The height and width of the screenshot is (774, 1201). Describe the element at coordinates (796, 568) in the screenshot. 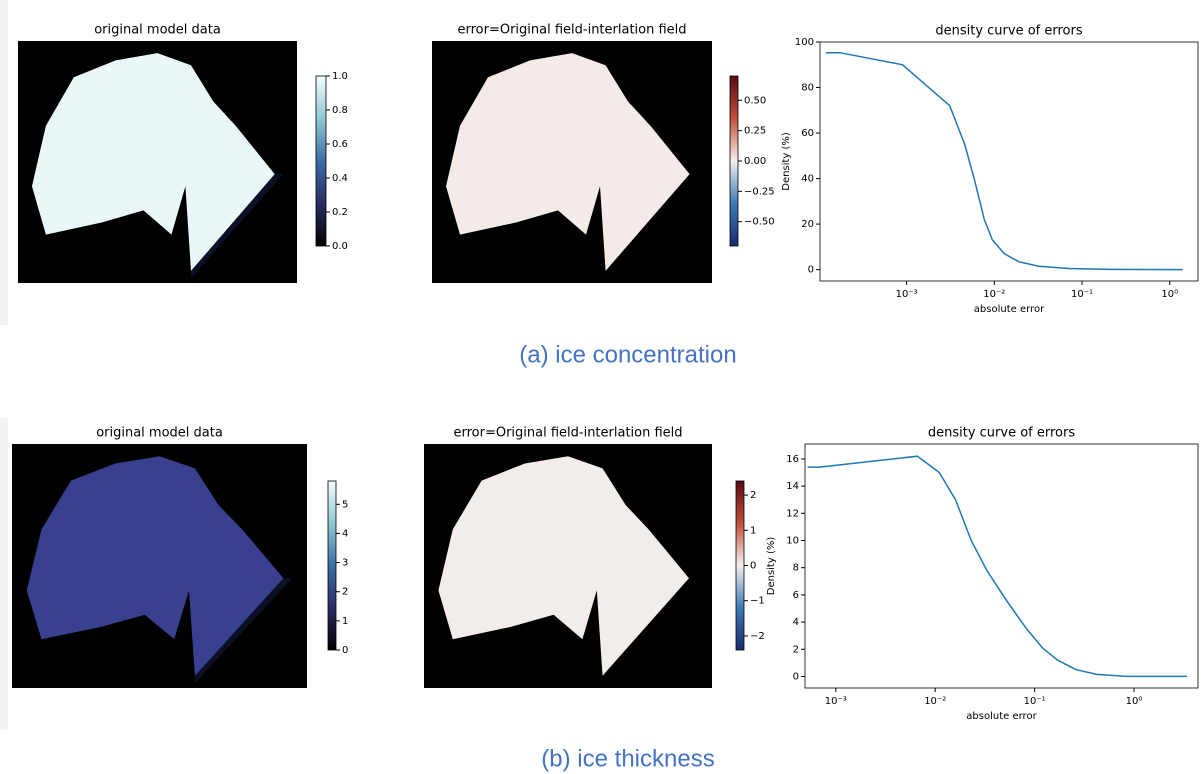

I see `y-tick-label: 8` at that location.